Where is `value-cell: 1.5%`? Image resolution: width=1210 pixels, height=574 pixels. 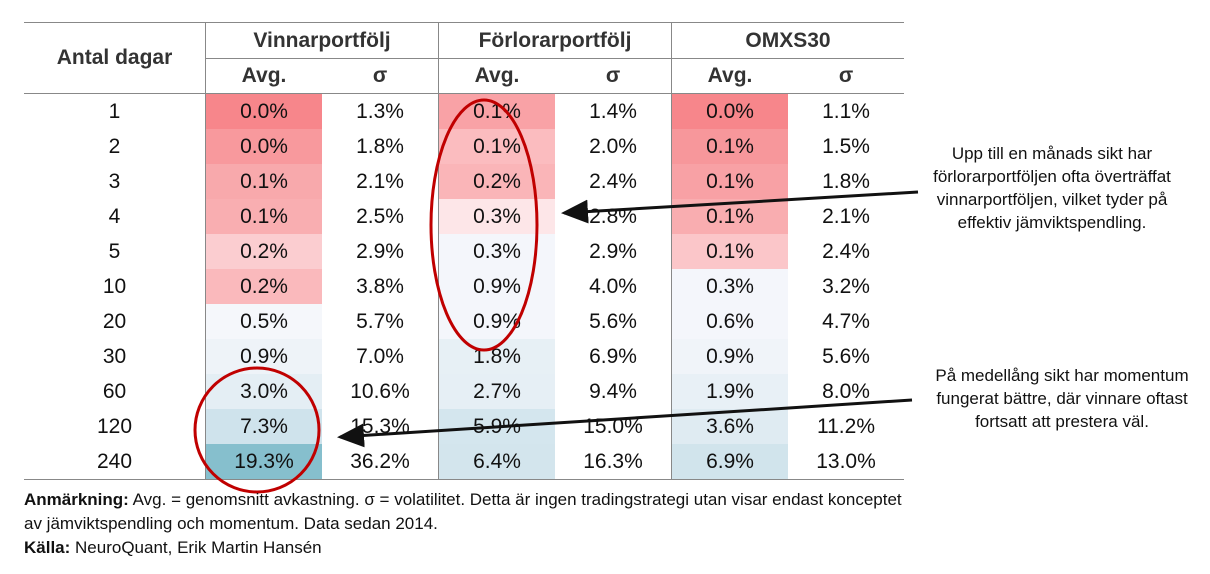 value-cell: 1.5% is located at coordinates (846, 146).